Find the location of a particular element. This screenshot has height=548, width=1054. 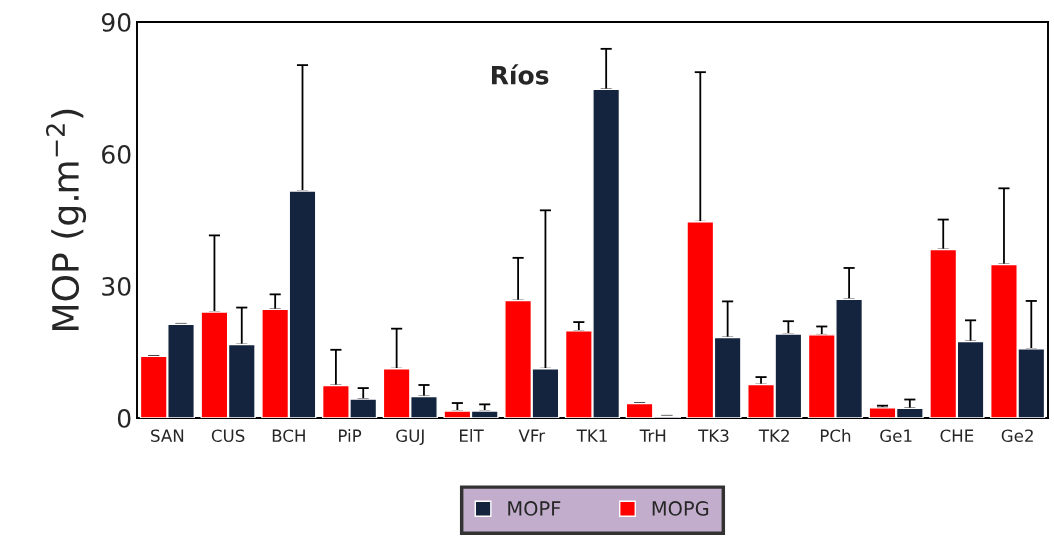

x-tick-label: TK1 is located at coordinates (591, 435).